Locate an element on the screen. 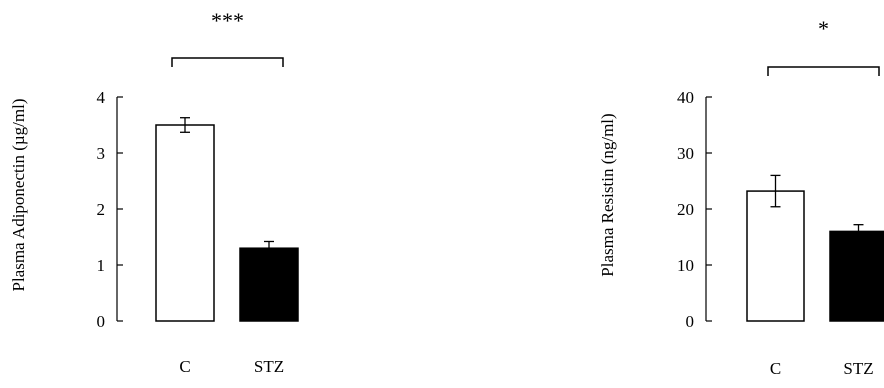  y-tick-label: 3 is located at coordinates (101, 153).